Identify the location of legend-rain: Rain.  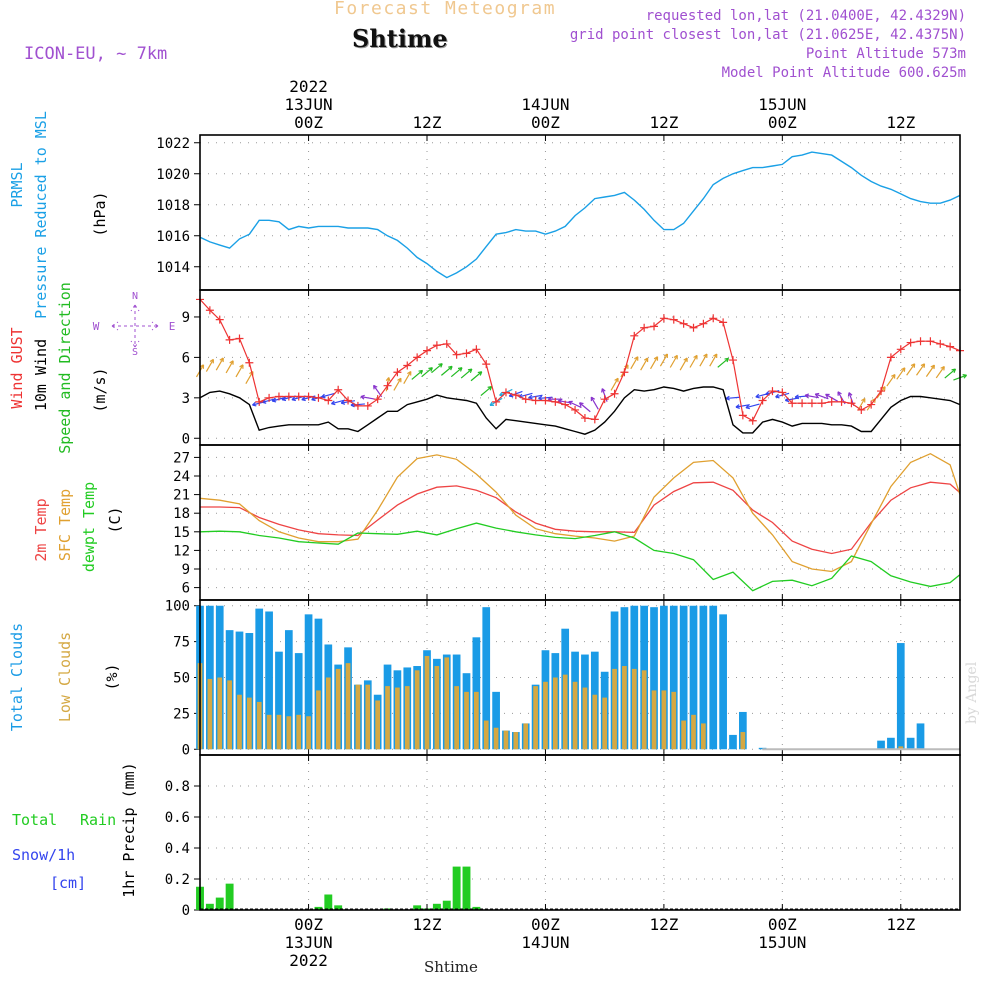
(98, 820).